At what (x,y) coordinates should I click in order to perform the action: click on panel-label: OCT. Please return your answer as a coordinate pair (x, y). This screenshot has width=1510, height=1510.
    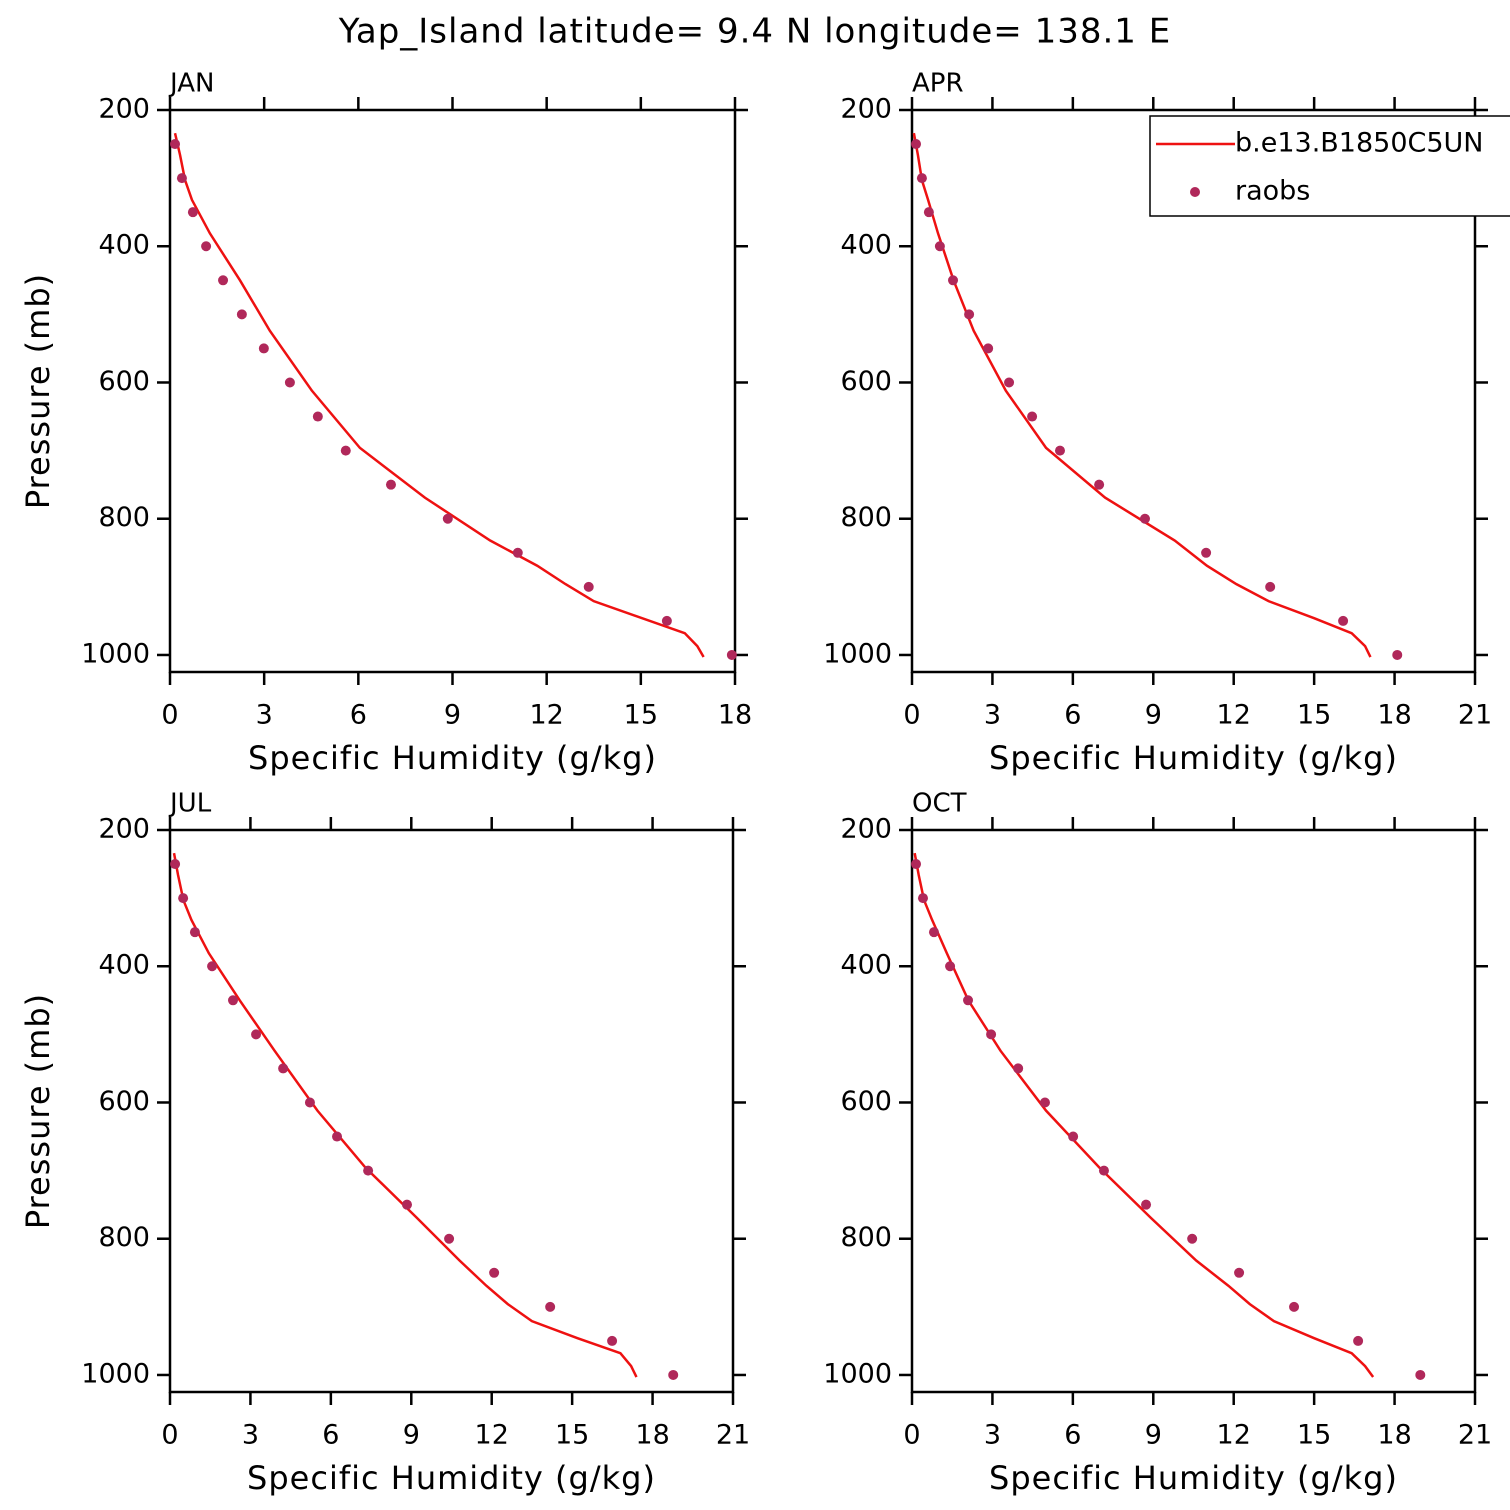
    Looking at the image, I should click on (939, 804).